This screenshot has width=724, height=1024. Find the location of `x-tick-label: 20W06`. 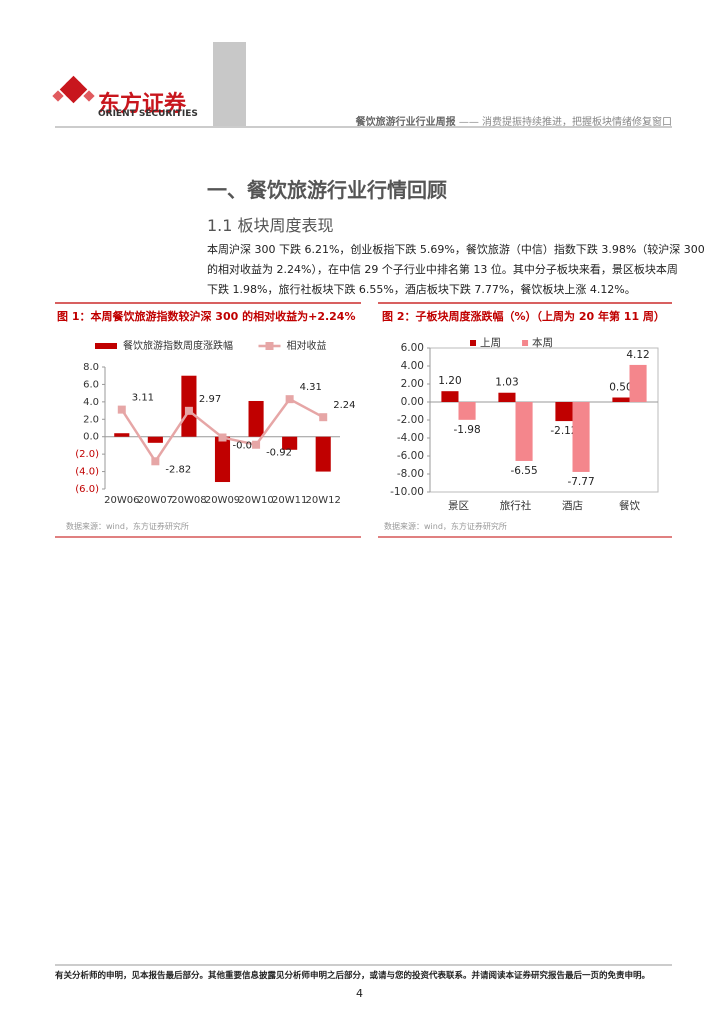

x-tick-label: 20W06 is located at coordinates (121, 500).